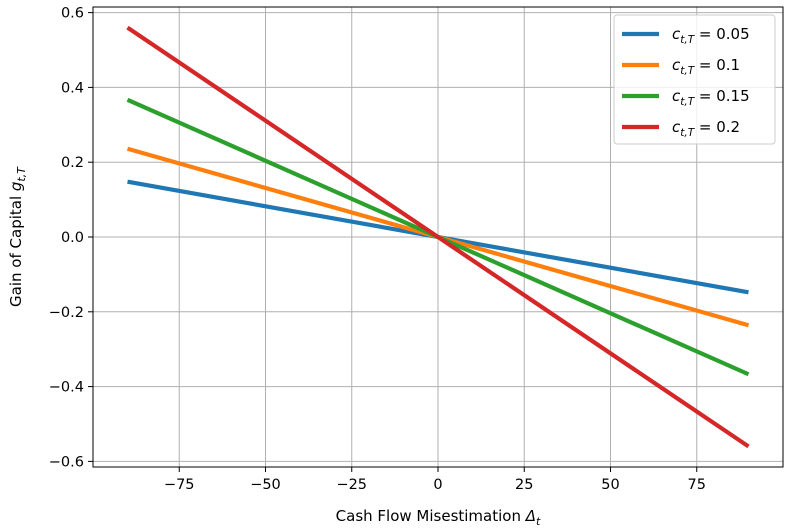  What do you see at coordinates (351, 485) in the screenshot?
I see `x-tick-label: −25` at bounding box center [351, 485].